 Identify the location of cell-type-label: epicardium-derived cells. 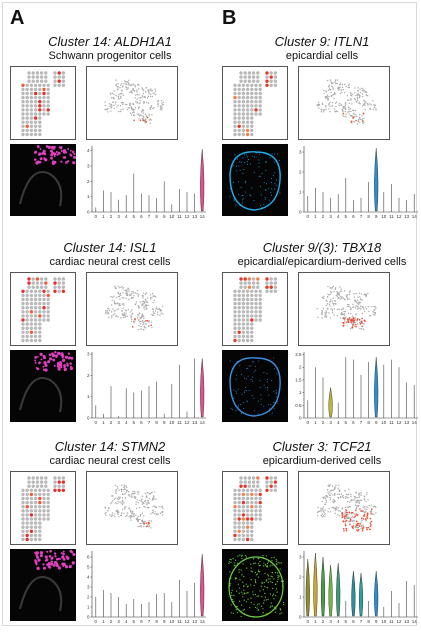
(322, 461).